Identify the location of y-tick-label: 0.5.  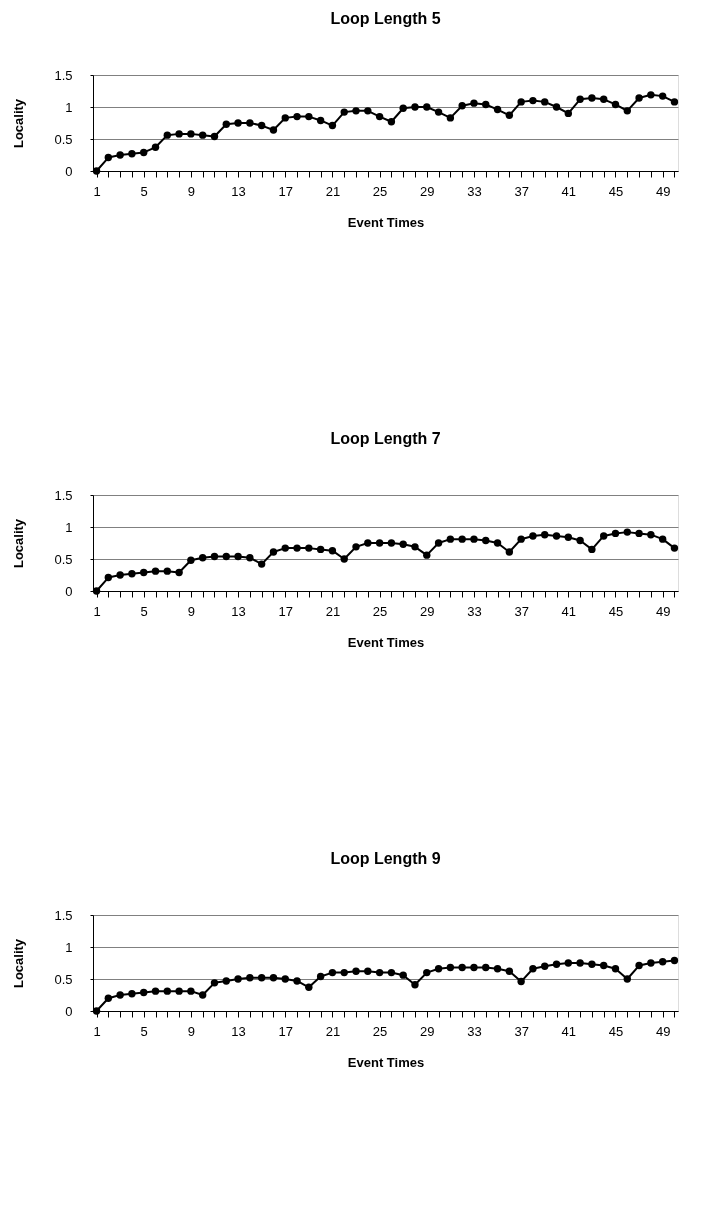
(63, 979).